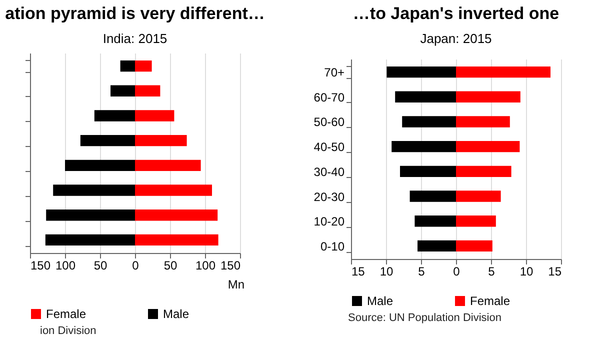 The height and width of the screenshot is (346, 616). Describe the element at coordinates (456, 13) in the screenshot. I see `chart-title: …to Japan's inverted one` at that location.